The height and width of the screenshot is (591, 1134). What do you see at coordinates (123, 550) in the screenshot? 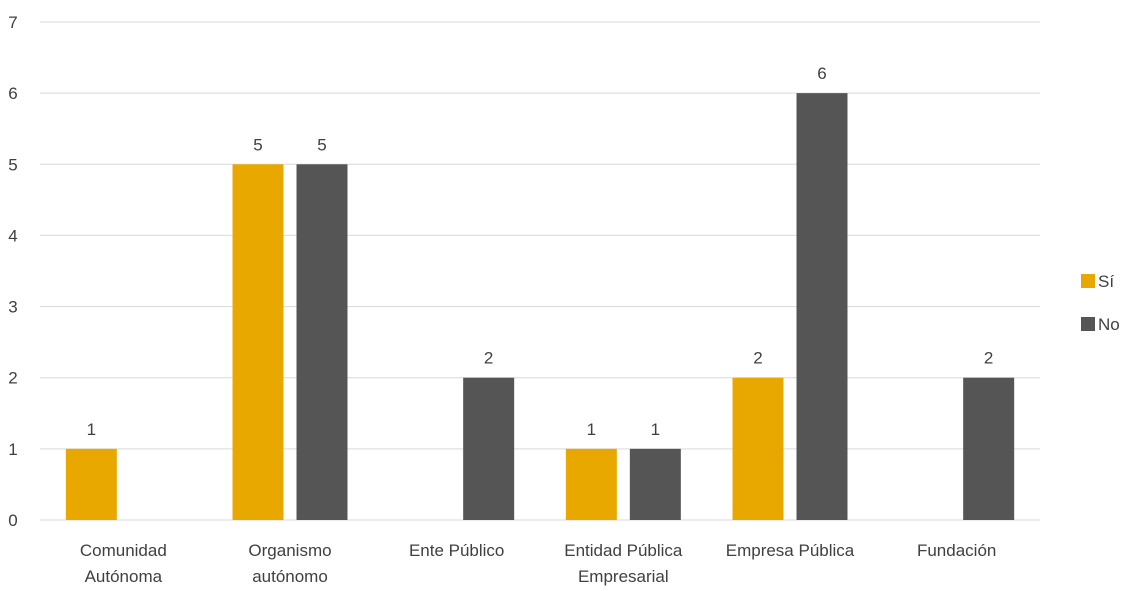
I see `x-tick-label: Comunidad` at bounding box center [123, 550].